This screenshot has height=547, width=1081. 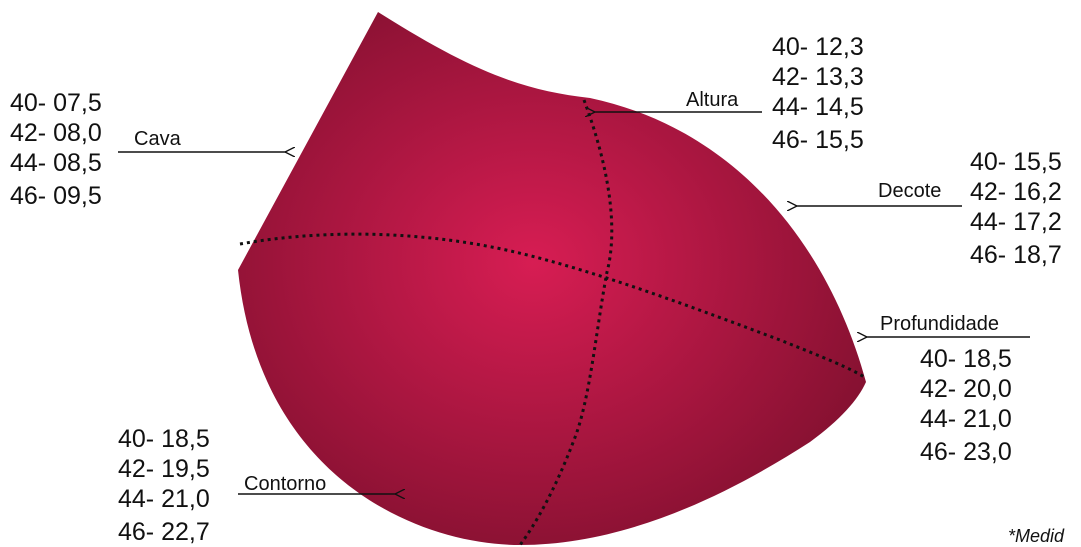 What do you see at coordinates (56, 133) in the screenshot?
I see `cava-value: 42- 08,0` at bounding box center [56, 133].